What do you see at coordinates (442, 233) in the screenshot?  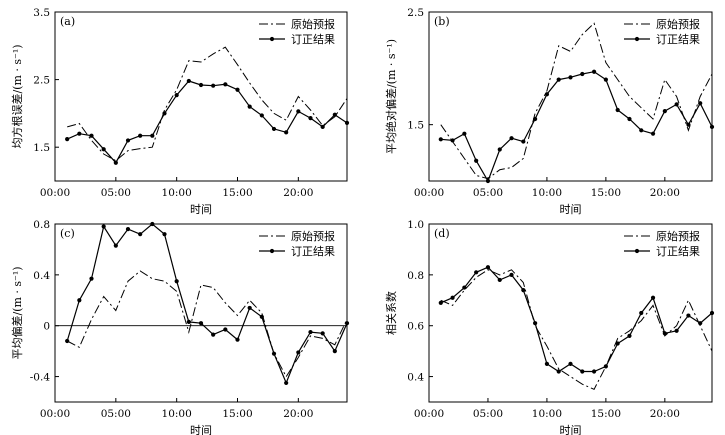 I see `panel-label: (d)` at bounding box center [442, 233].